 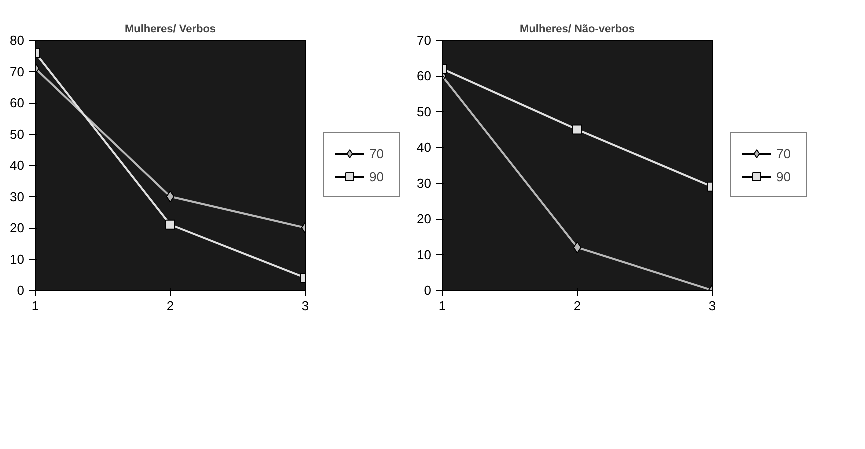 I want to click on chart-title: Mulheres/ Não-verbos, so click(x=577, y=30).